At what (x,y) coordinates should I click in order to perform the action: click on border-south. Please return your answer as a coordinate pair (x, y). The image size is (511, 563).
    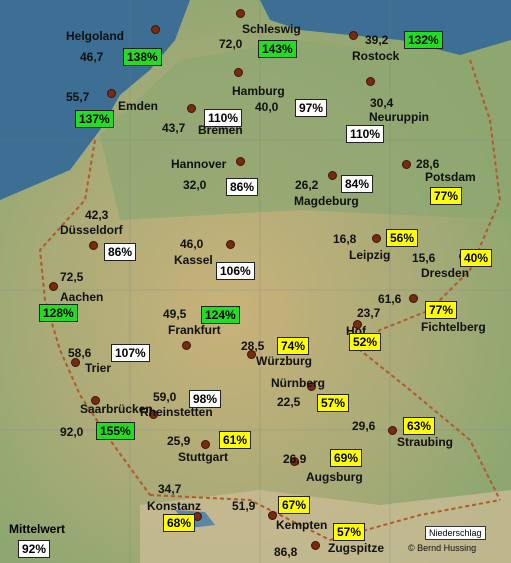
    Looking at the image, I should click on (325, 518).